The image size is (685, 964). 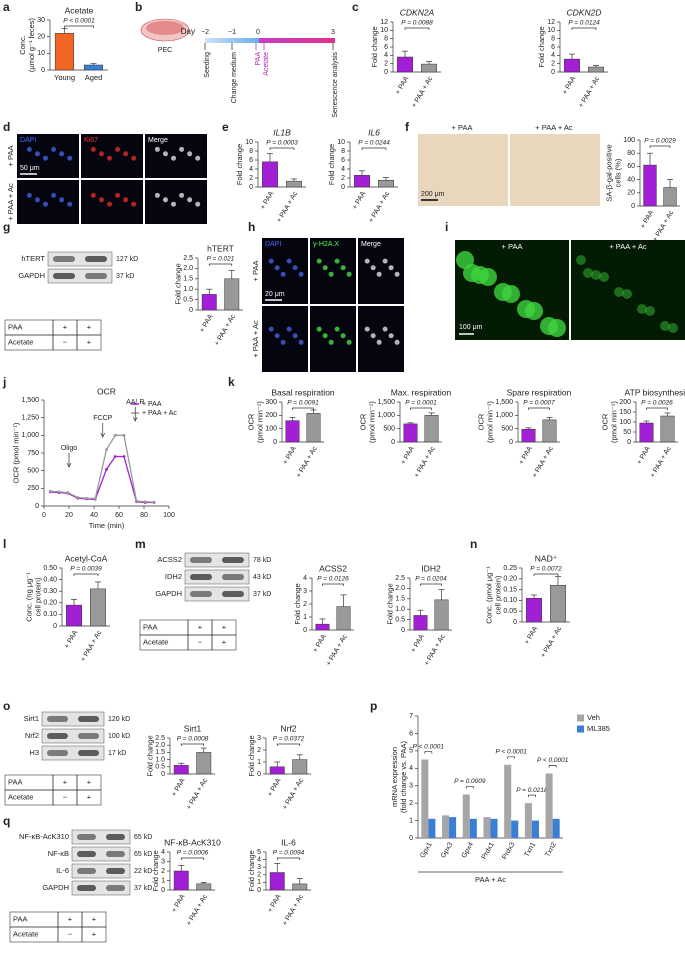 What do you see at coordinates (158, 140) in the screenshot?
I see `channel-label: Merge` at bounding box center [158, 140].